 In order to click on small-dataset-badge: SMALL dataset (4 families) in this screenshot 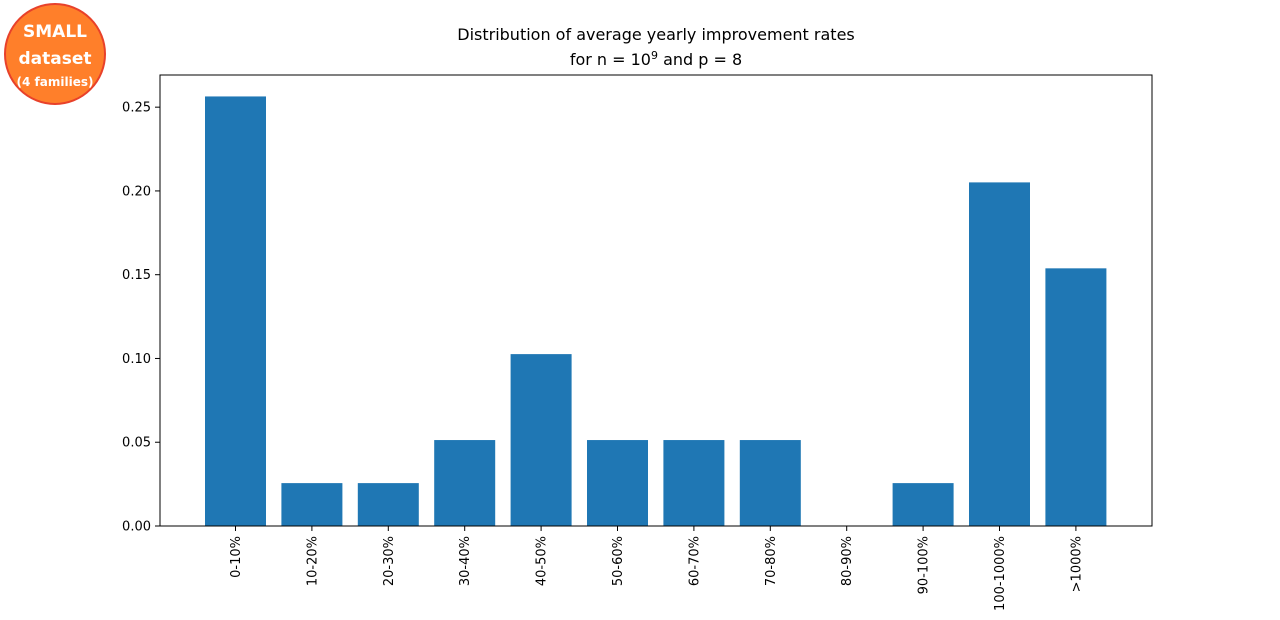, I will do `click(55, 54)`.